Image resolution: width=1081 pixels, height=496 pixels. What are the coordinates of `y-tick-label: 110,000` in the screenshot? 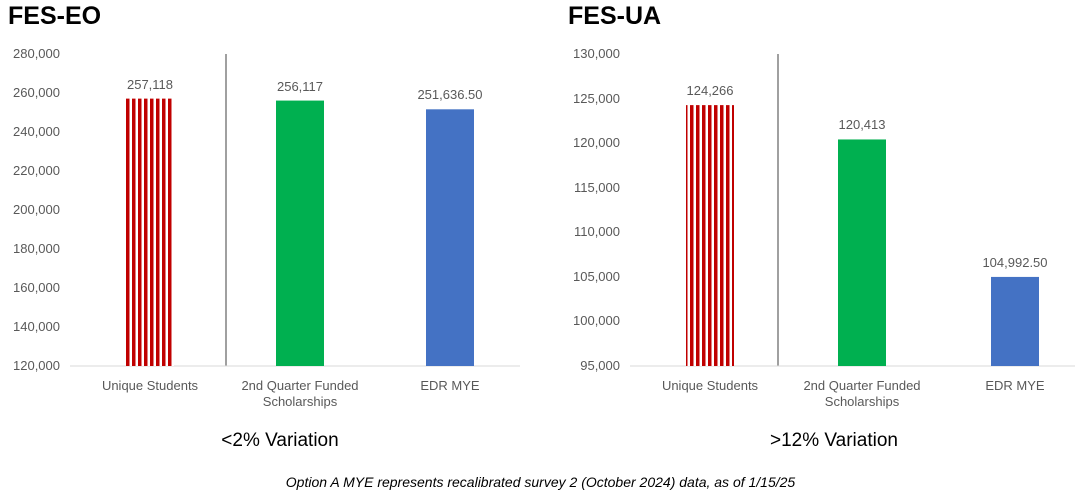 It's located at (596, 232).